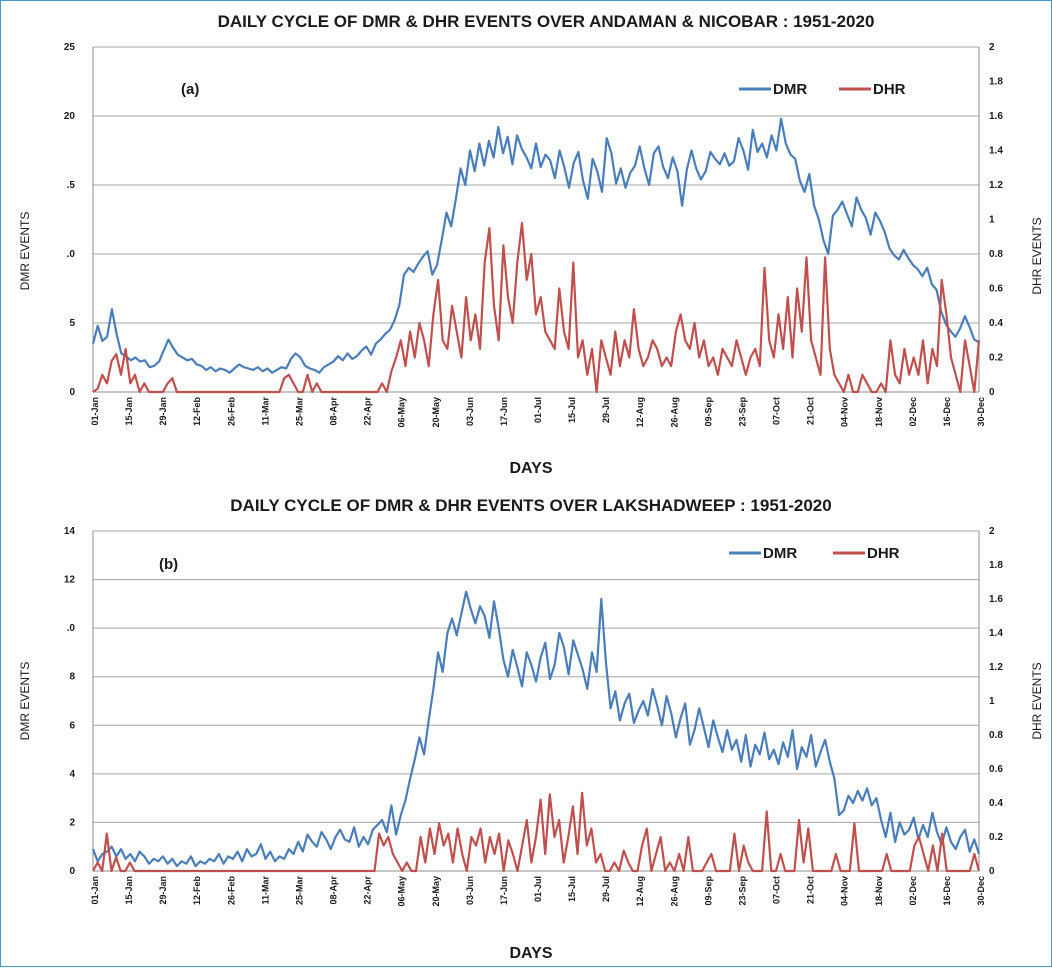 This screenshot has width=1052, height=968. I want to click on x-tick-label: 11-Mar, so click(265, 890).